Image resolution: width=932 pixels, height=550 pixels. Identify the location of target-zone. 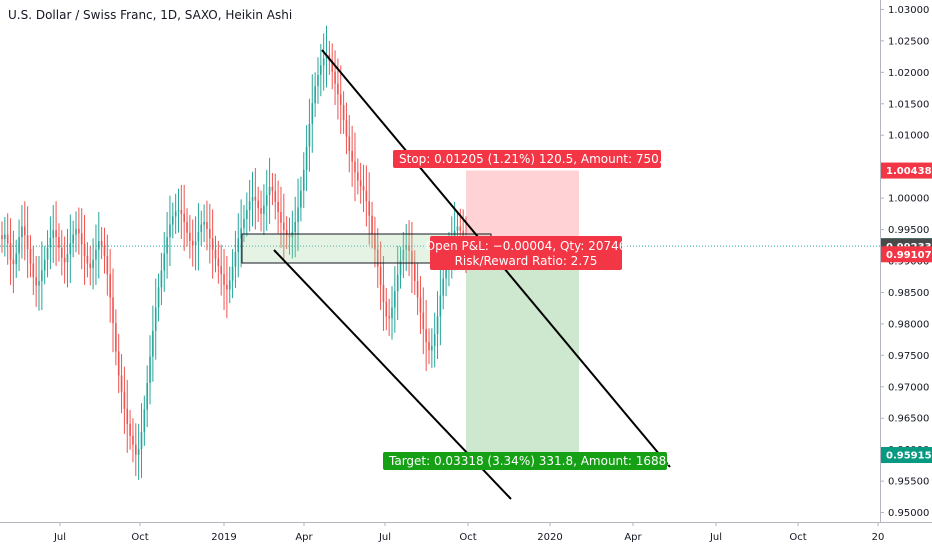
(522, 351).